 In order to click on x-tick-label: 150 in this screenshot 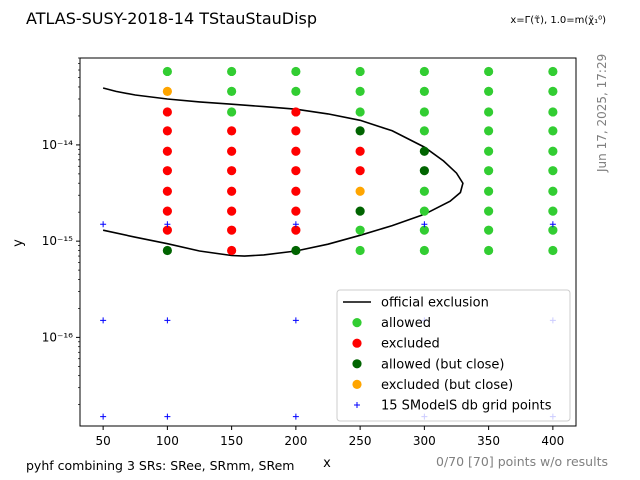, I will do `click(231, 441)`.